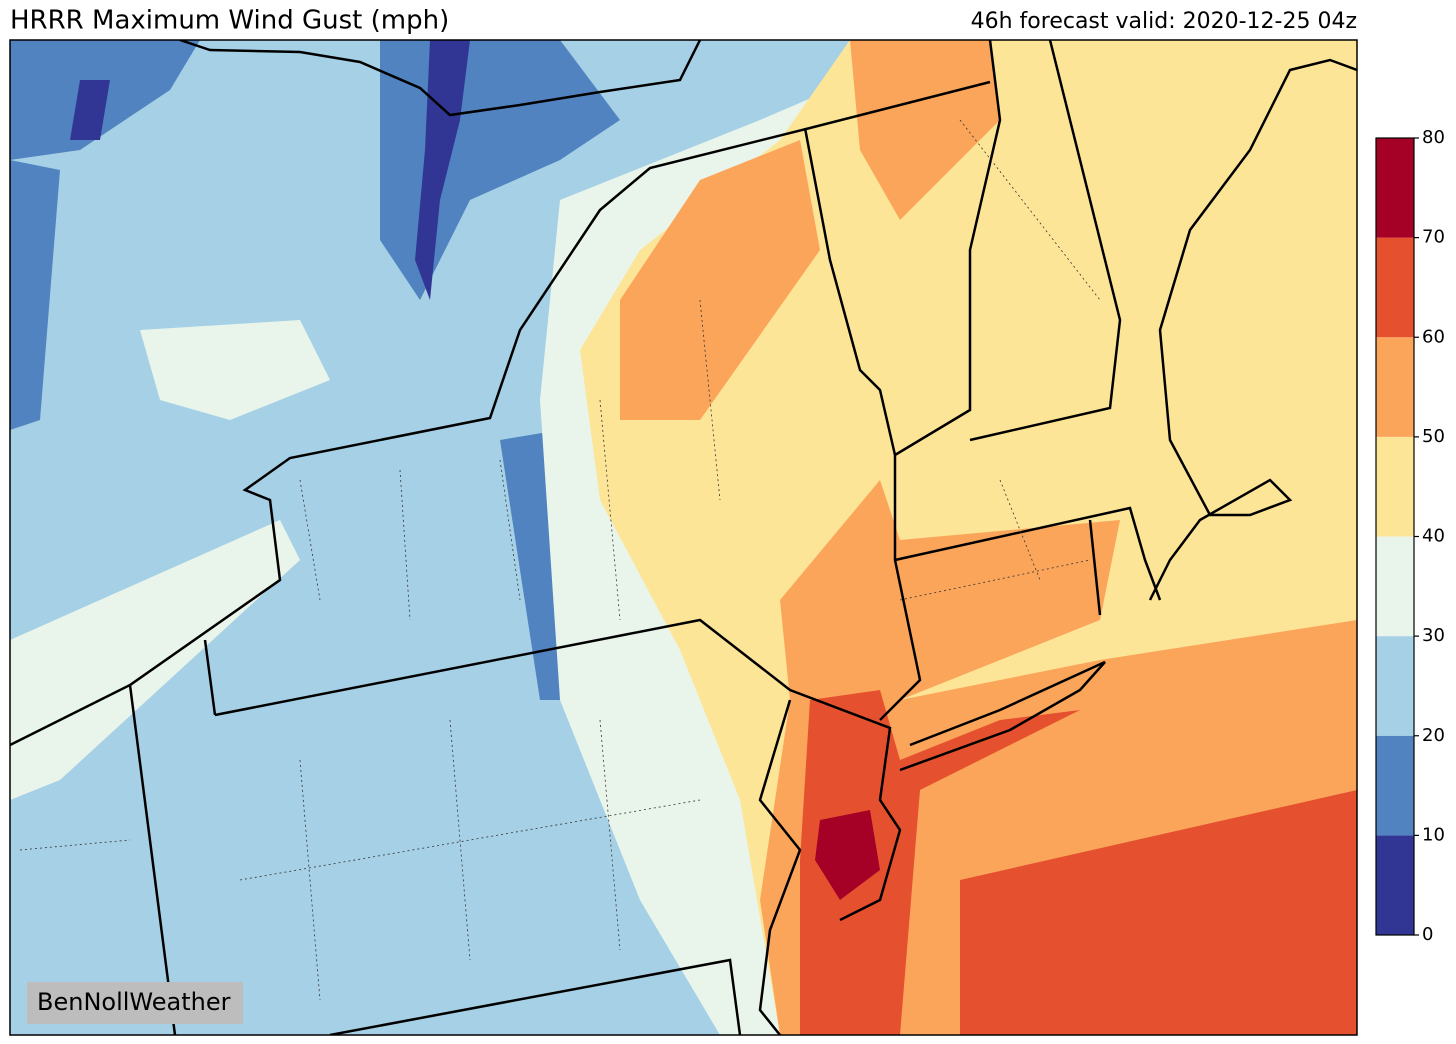  Describe the element at coordinates (1433, 137) in the screenshot. I see `colorbar-tick-label: 80` at that location.